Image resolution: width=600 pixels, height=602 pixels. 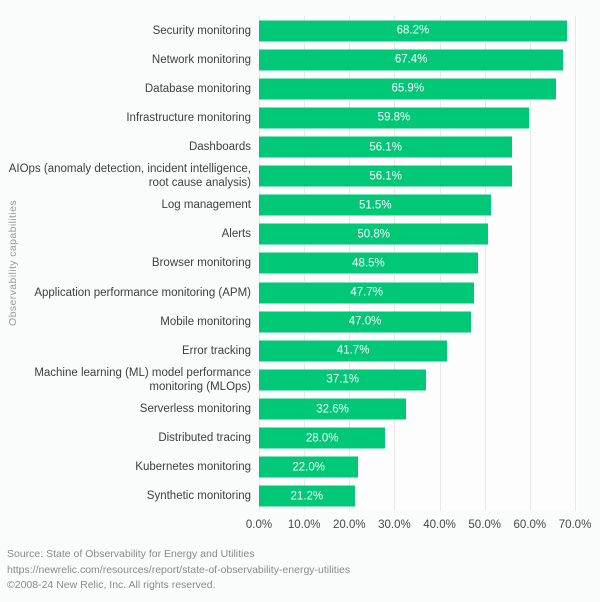 I want to click on chart-row: Database monitoring 65.9%, so click(x=300, y=88).